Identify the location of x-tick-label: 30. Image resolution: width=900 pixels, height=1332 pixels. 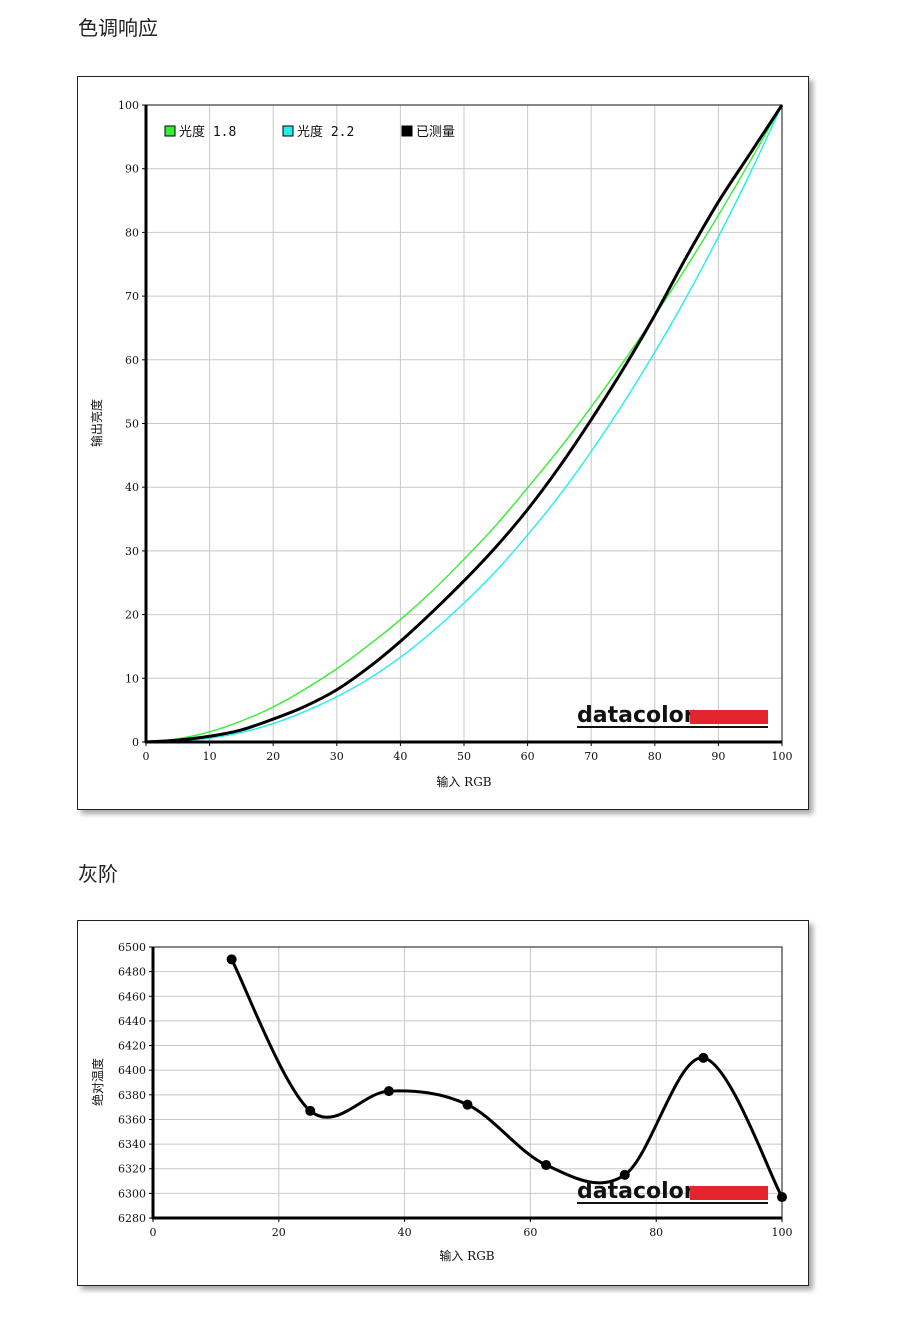
(337, 756).